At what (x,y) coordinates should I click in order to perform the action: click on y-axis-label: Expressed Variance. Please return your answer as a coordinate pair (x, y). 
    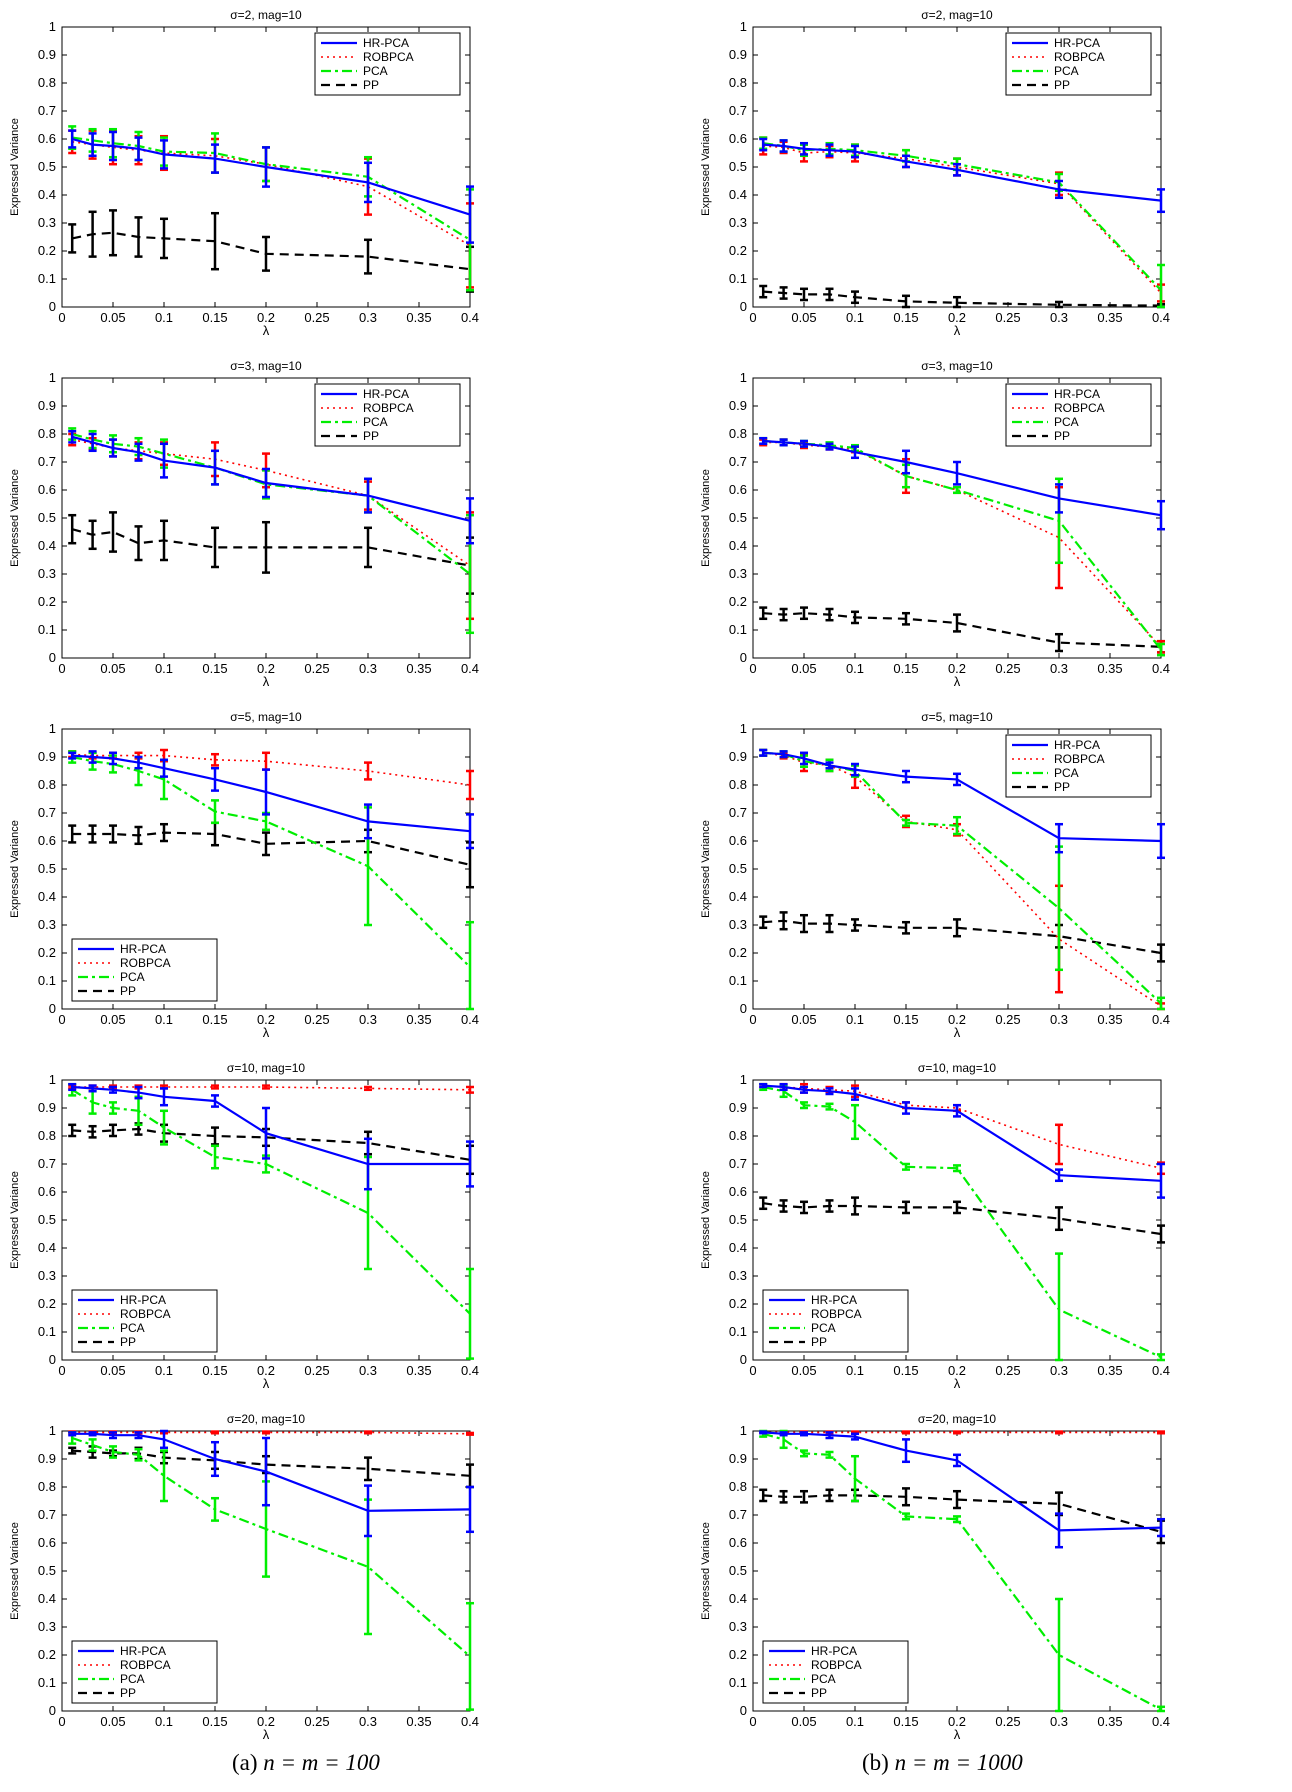
    Looking at the image, I should click on (706, 869).